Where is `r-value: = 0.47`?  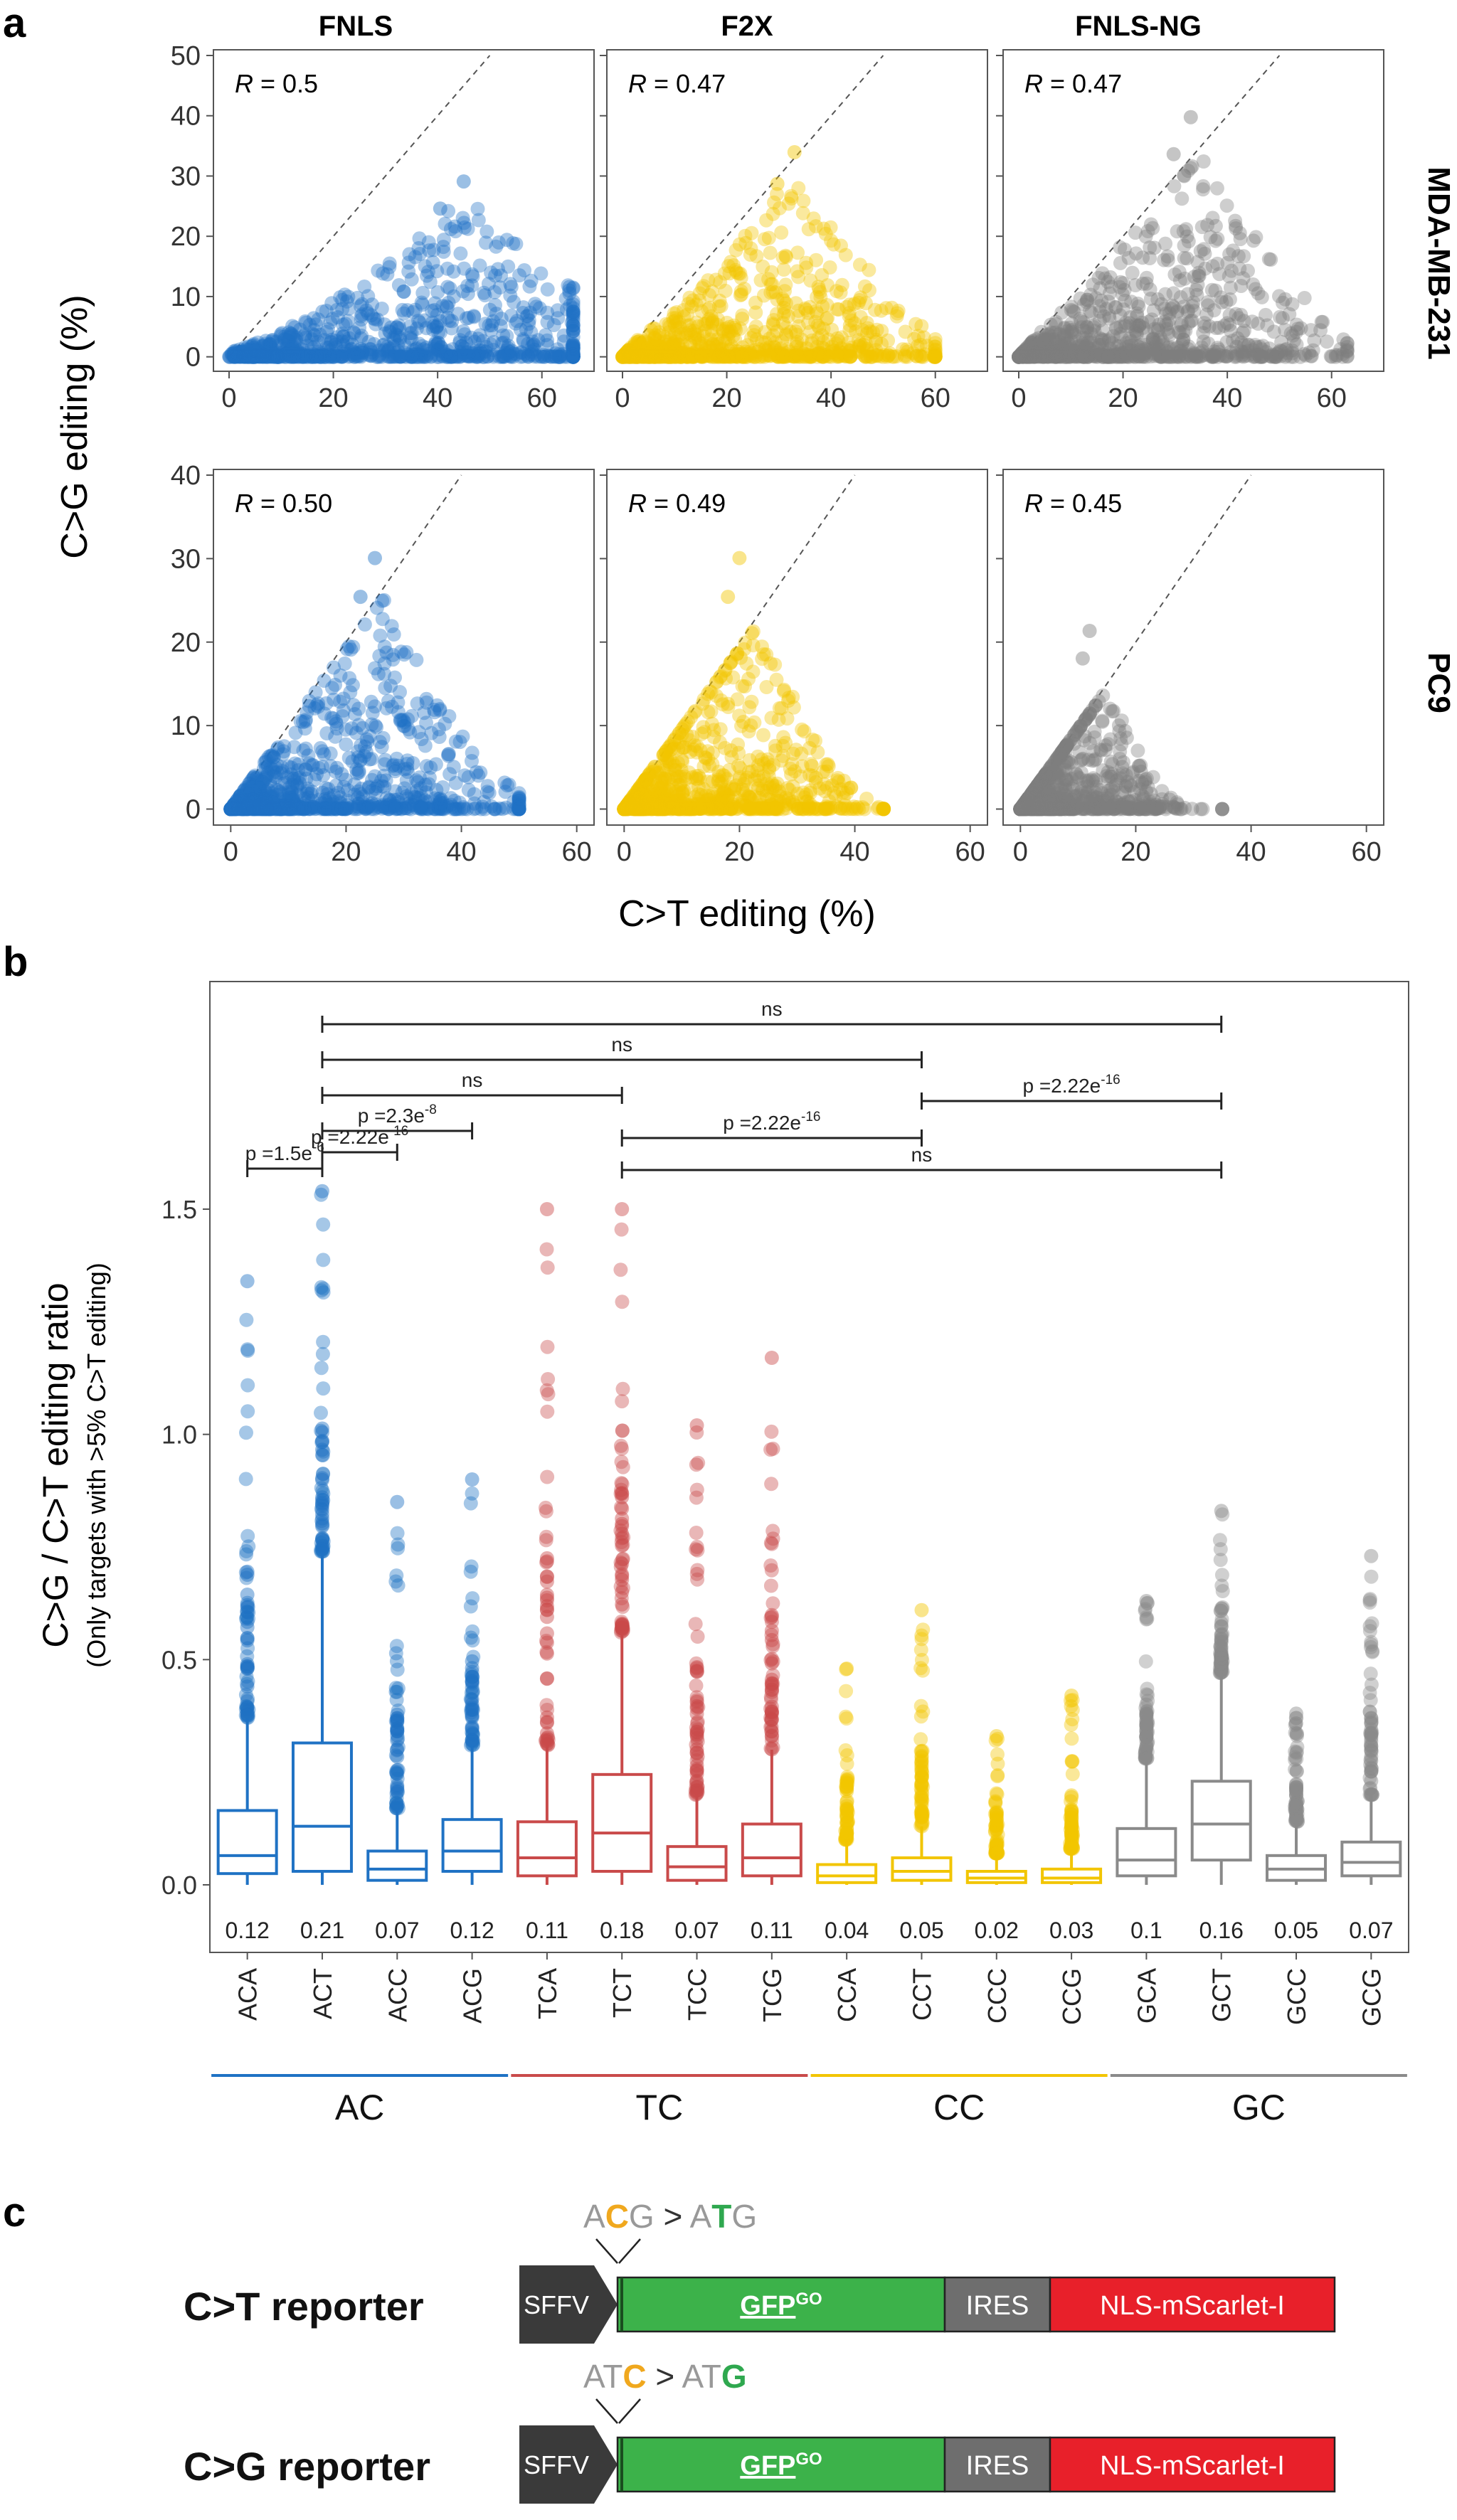 r-value: = 0.47 is located at coordinates (690, 83).